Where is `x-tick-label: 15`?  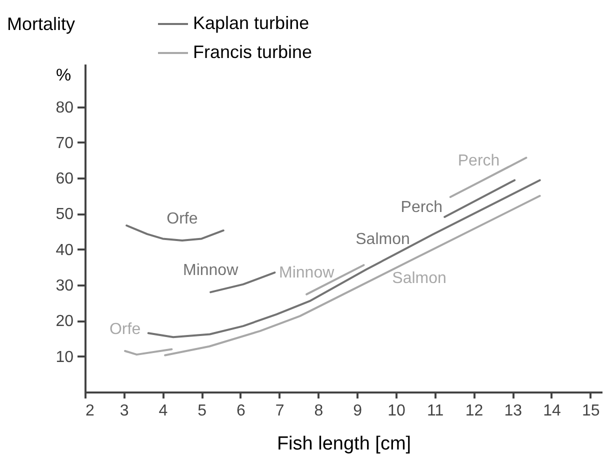
x-tick-label: 15 is located at coordinates (591, 411).